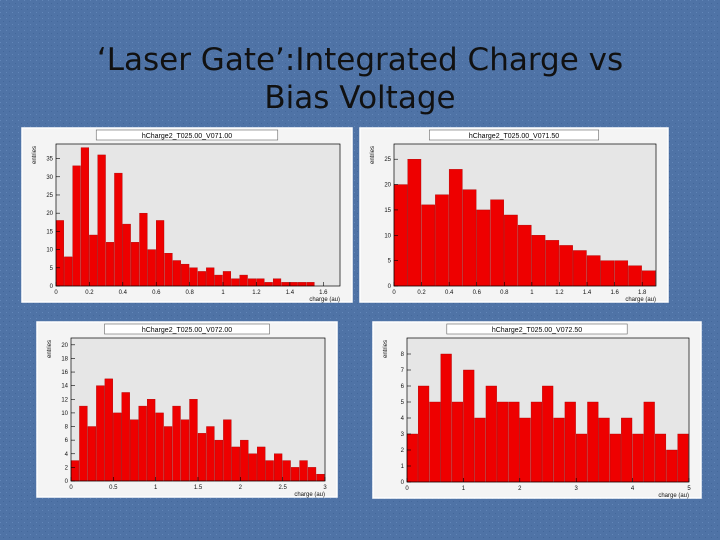 This screenshot has height=540, width=720. I want to click on y-tick-label: 10, so click(64, 414).